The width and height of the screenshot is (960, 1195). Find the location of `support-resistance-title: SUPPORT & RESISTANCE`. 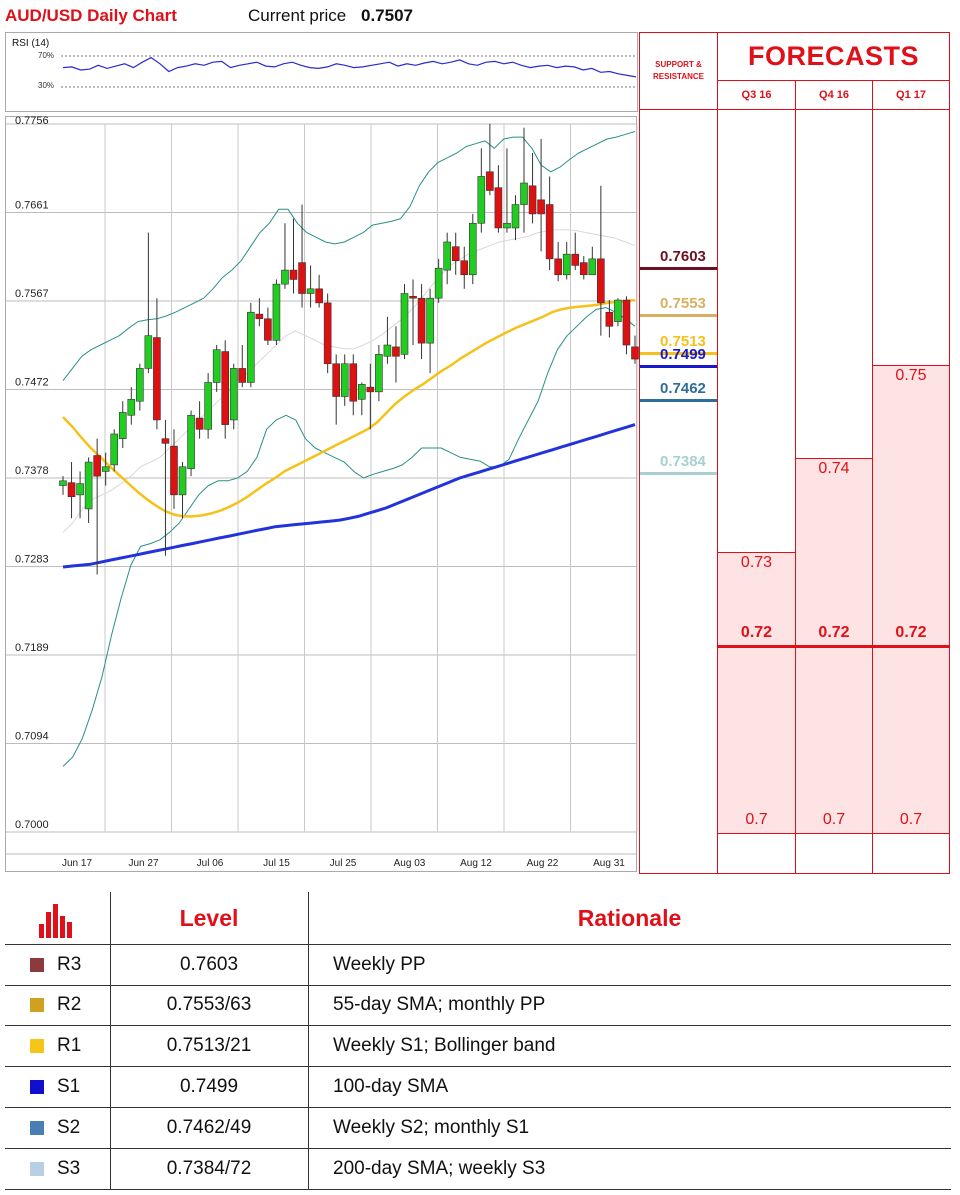

support-resistance-title: SUPPORT & RESISTANCE is located at coordinates (678, 71).